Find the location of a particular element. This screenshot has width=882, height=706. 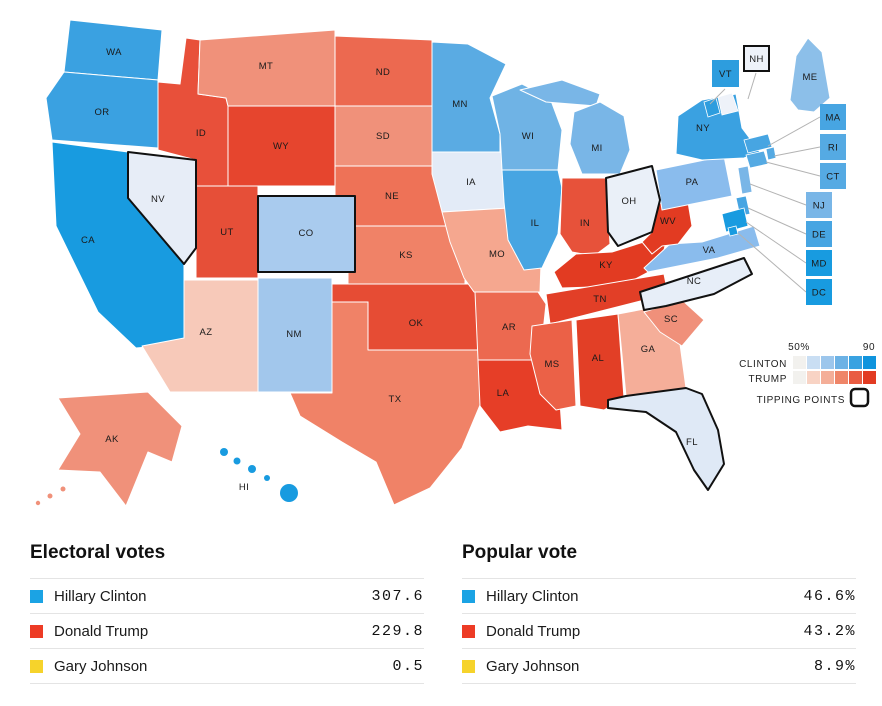

state-sliver-NJ is located at coordinates (745, 180).